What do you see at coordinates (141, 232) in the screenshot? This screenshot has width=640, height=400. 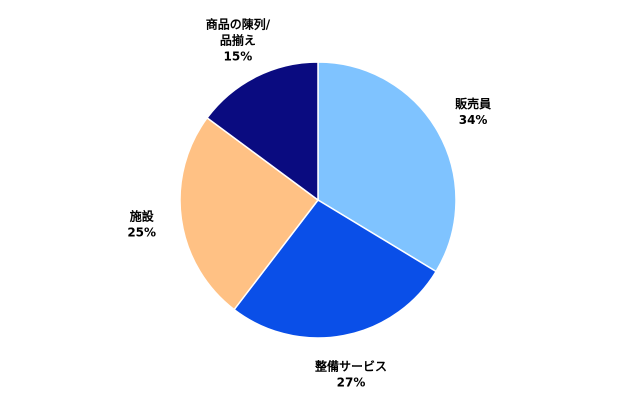 I see `slice-percent-label: 25%` at bounding box center [141, 232].